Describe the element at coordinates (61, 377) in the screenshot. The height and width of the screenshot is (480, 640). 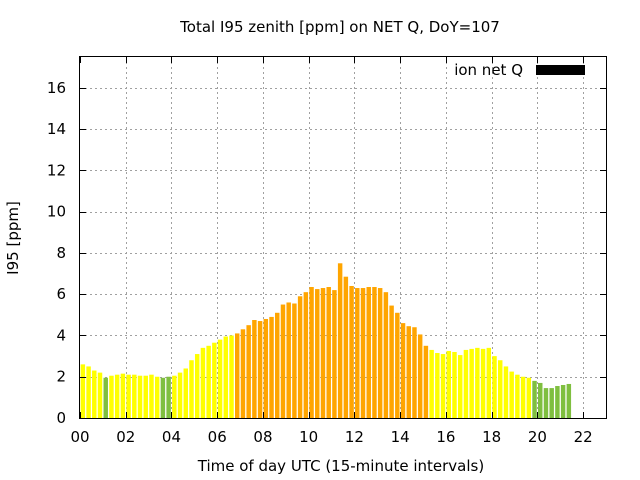
I see `y-tick-label: 2` at that location.